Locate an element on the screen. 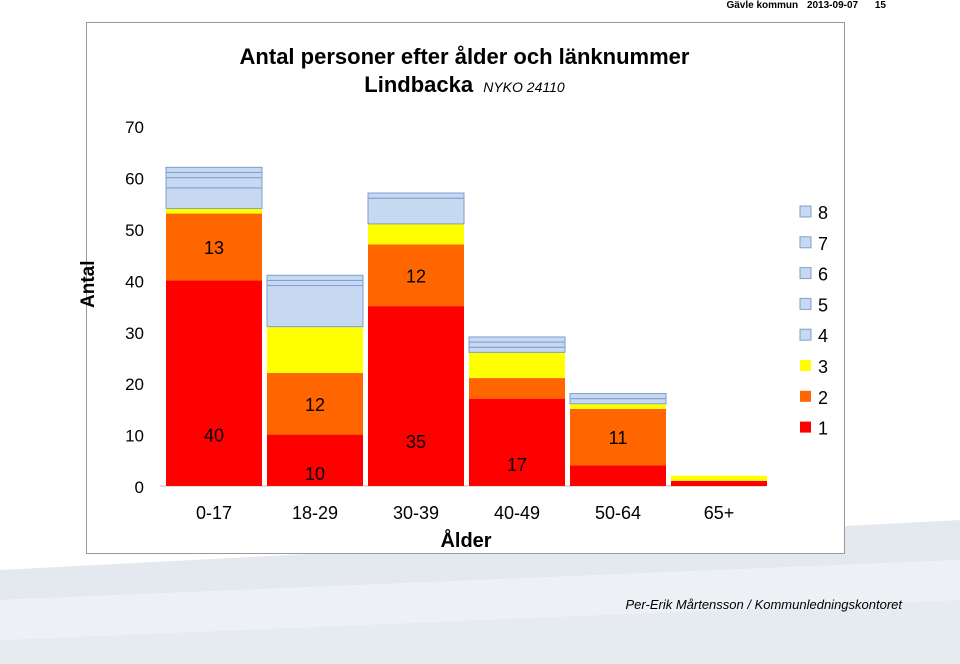 The image size is (960, 664). data-label: 13 is located at coordinates (214, 248).